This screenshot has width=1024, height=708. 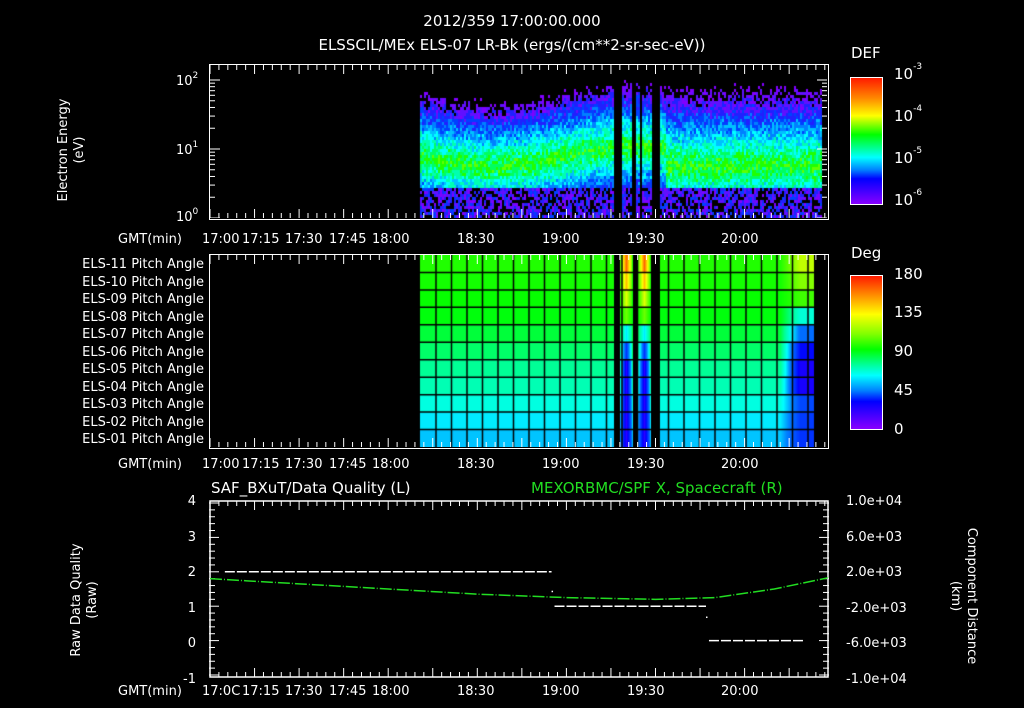 I want to click on deg-tick-180: 180, so click(x=908, y=274).